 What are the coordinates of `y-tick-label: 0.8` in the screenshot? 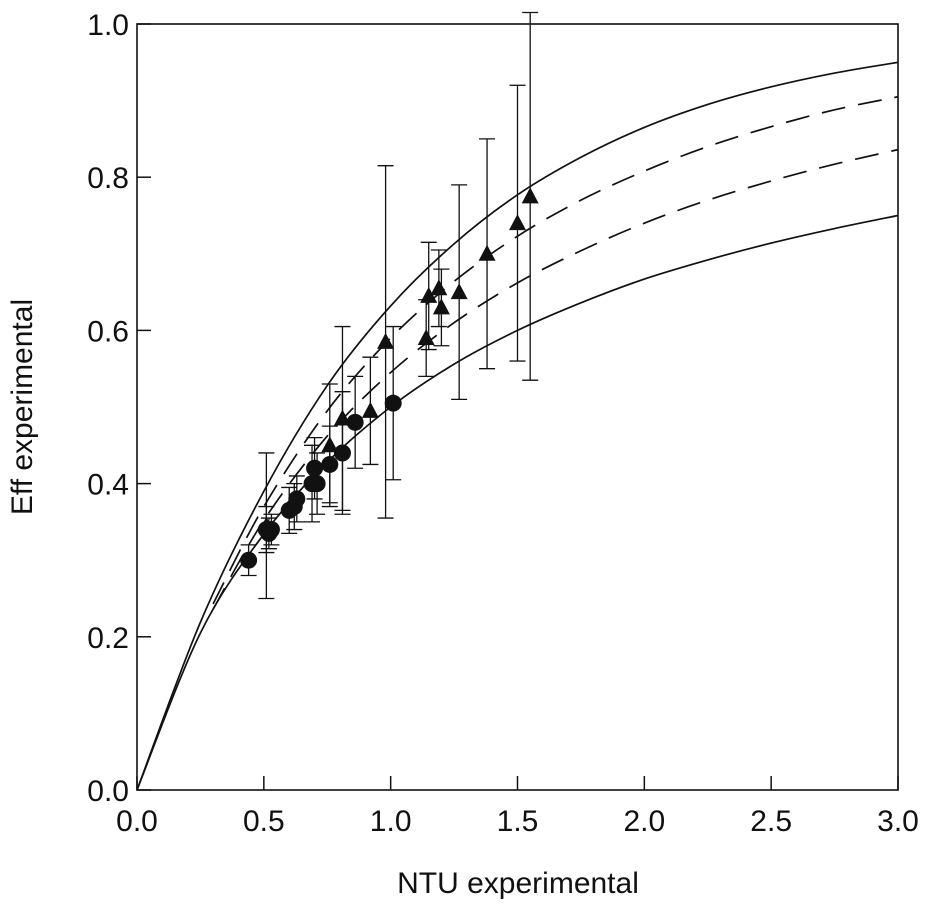 It's located at (108, 178).